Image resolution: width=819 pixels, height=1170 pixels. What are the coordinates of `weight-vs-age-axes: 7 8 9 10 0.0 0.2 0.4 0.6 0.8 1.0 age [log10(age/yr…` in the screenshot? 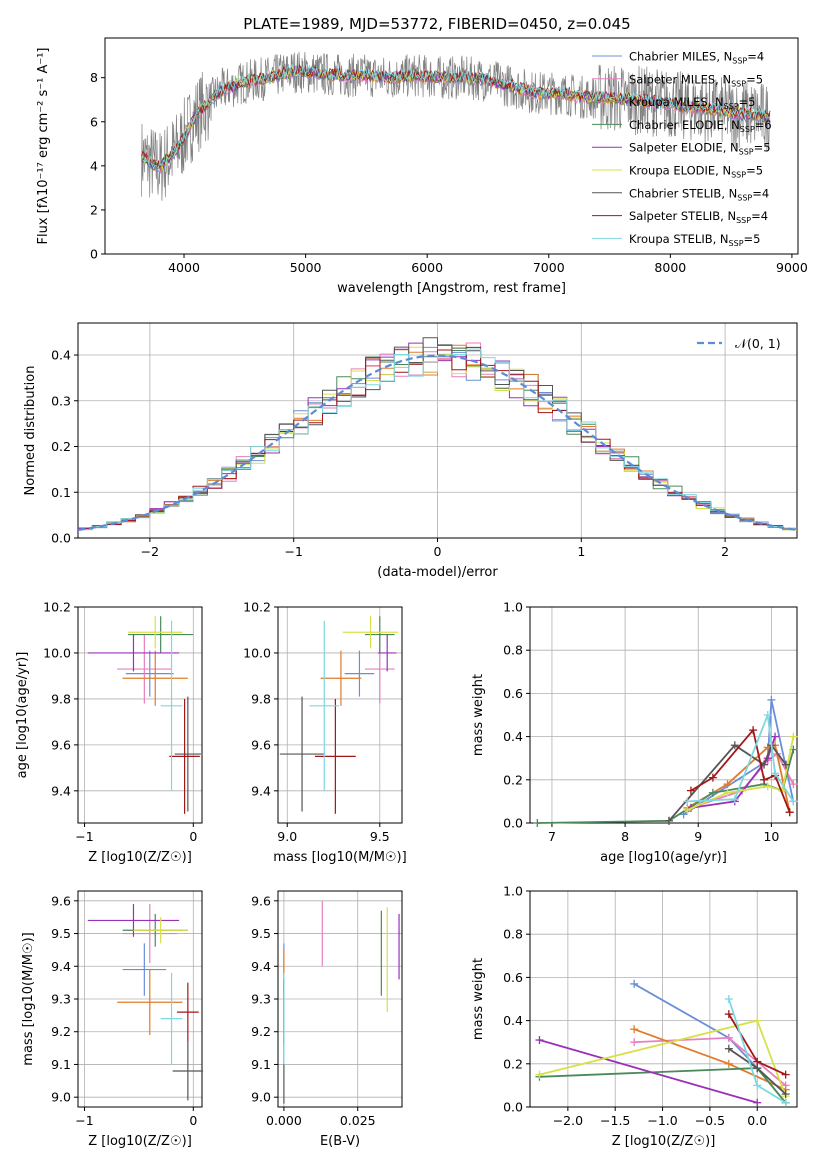 It's located at (634, 732).